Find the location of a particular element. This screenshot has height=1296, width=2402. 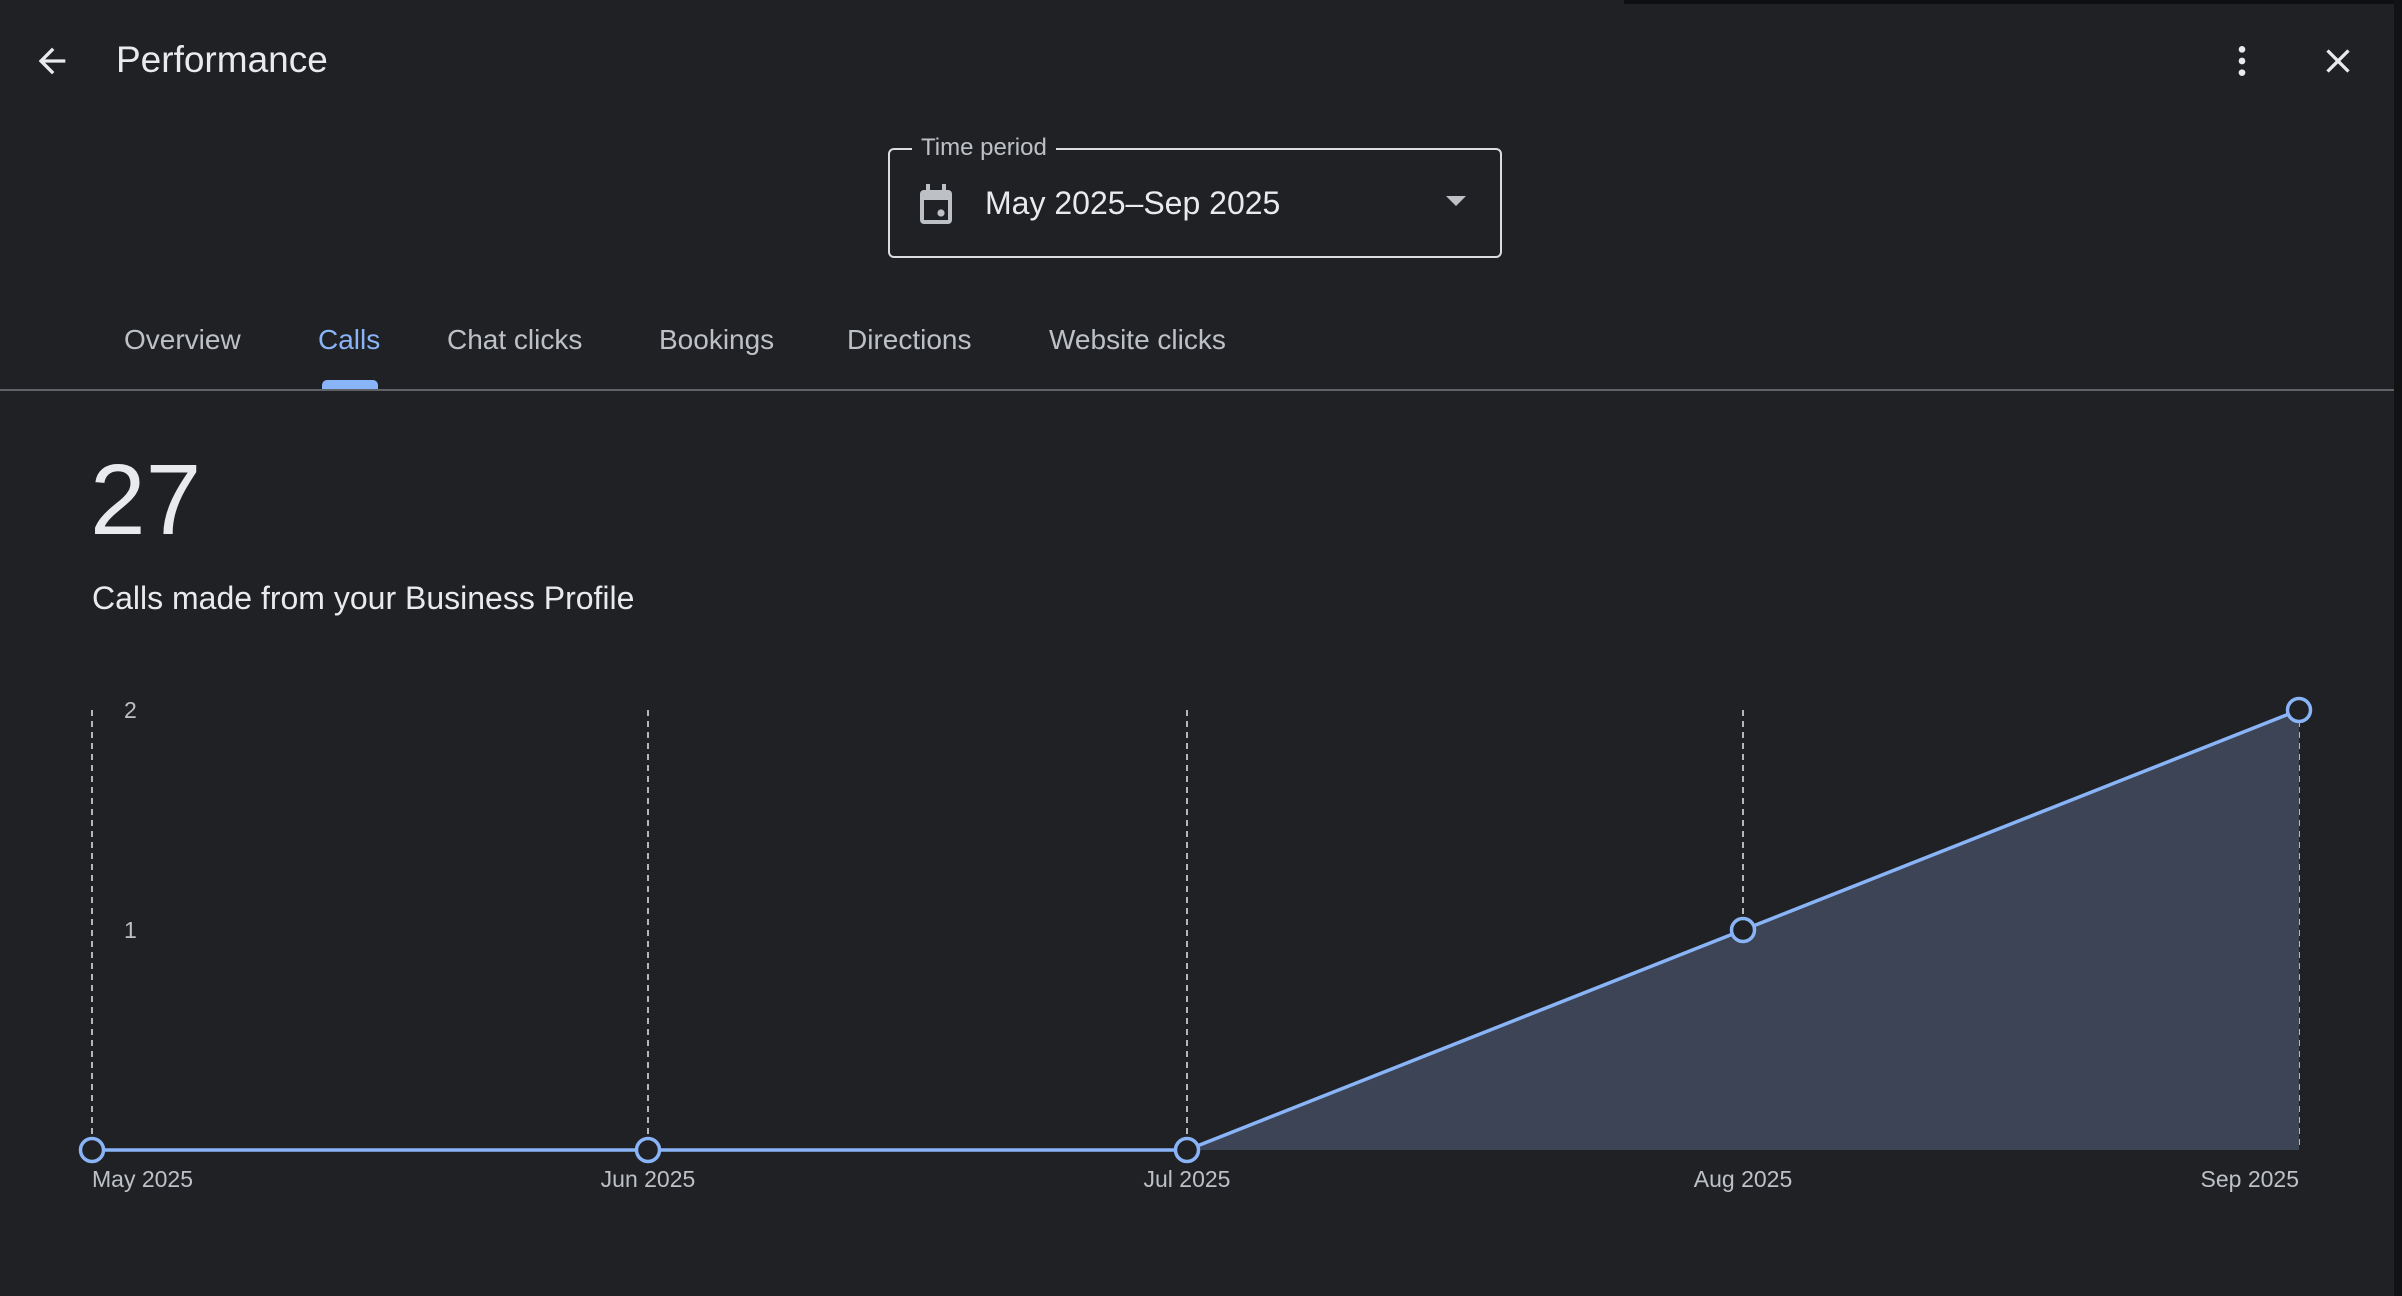

tab-overview: Overview is located at coordinates (182, 339).